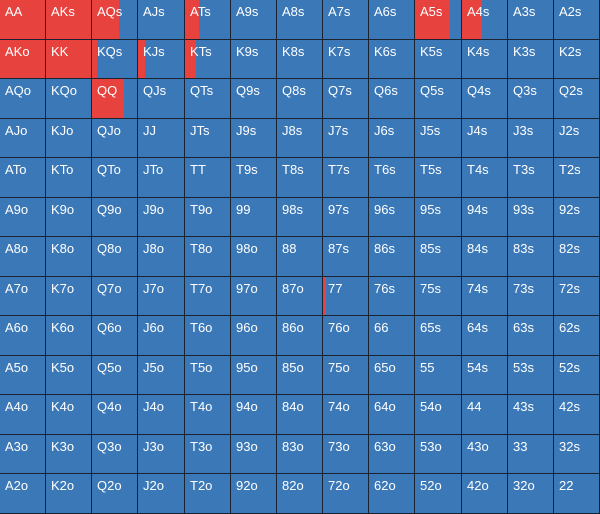  I want to click on hand-cell-q4o: Q4o, so click(114, 414).